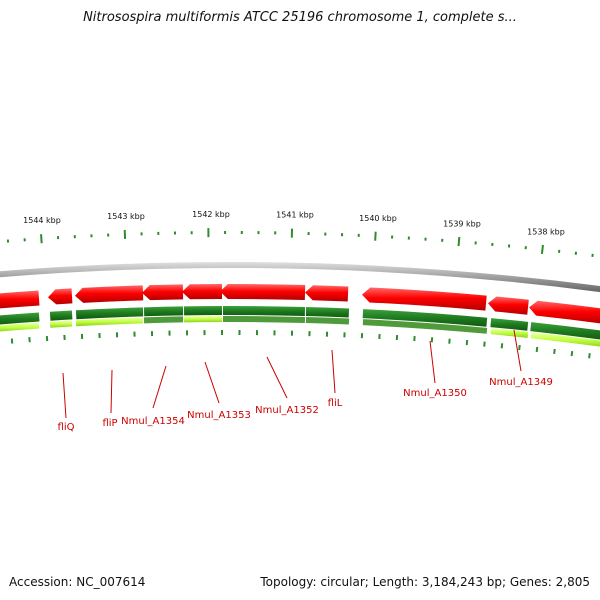 The width and height of the screenshot is (600, 600). I want to click on accession-text: Accession: NC_007614, so click(77, 582).